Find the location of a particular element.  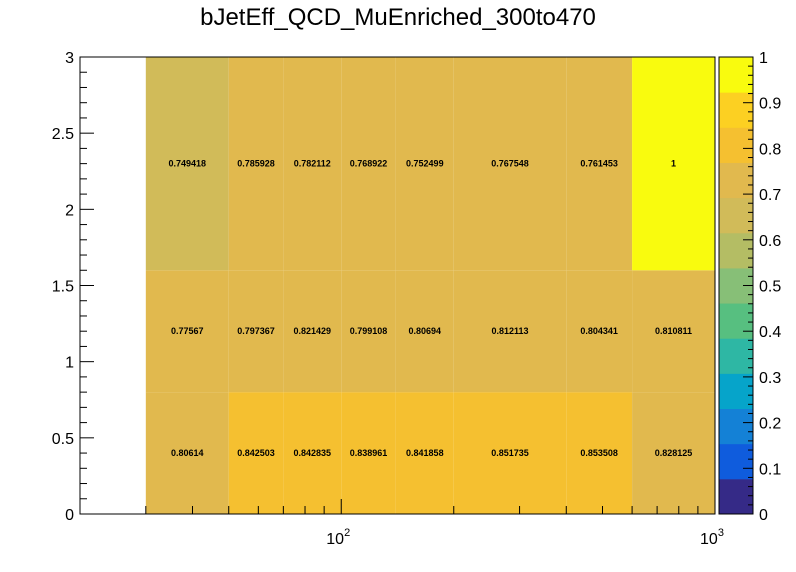

cell-label: 0.842835 is located at coordinates (313, 453).